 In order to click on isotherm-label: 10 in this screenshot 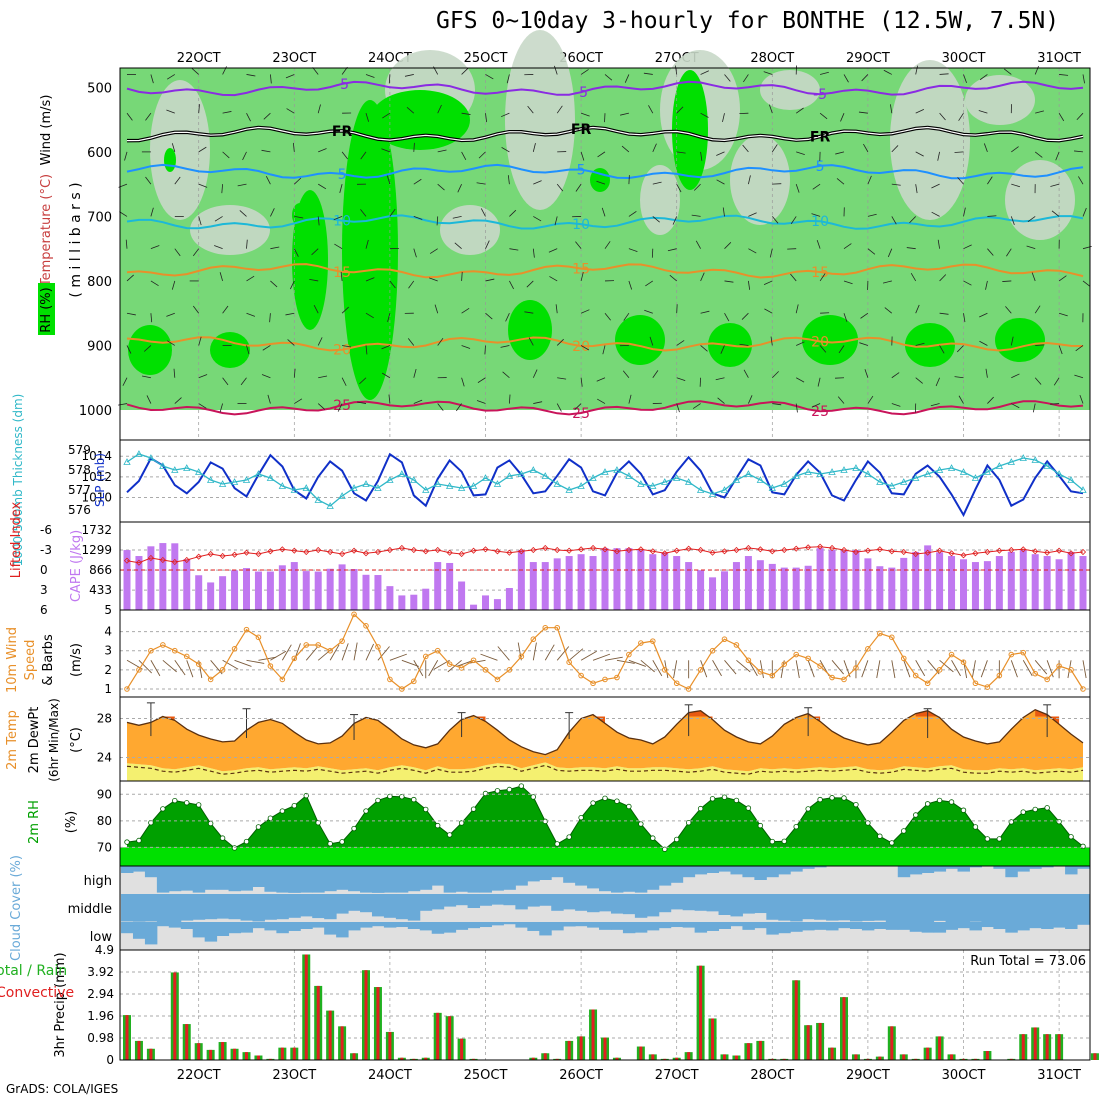, I will do `click(342, 222)`.